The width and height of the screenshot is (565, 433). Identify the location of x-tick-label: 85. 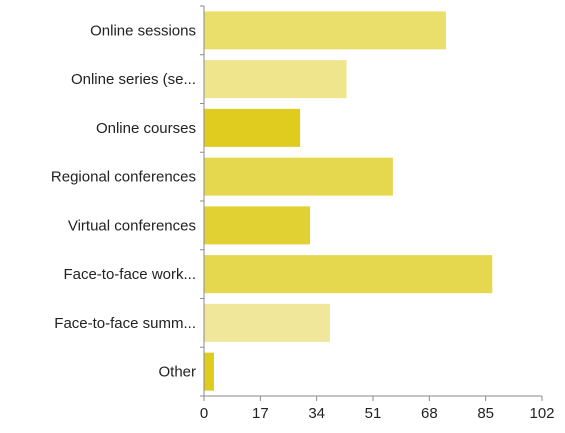
(485, 413).